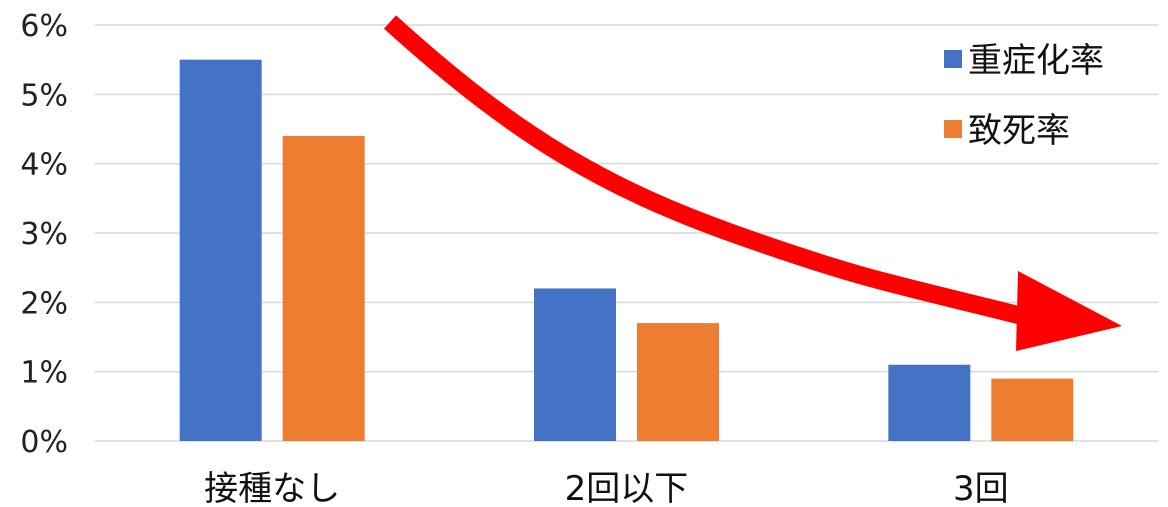 The image size is (1168, 507). What do you see at coordinates (981, 488) in the screenshot?
I see `category-label: 3回` at bounding box center [981, 488].